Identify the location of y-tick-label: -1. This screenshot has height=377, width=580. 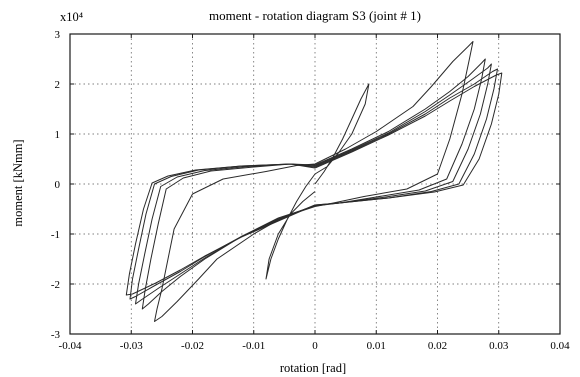
(55, 235).